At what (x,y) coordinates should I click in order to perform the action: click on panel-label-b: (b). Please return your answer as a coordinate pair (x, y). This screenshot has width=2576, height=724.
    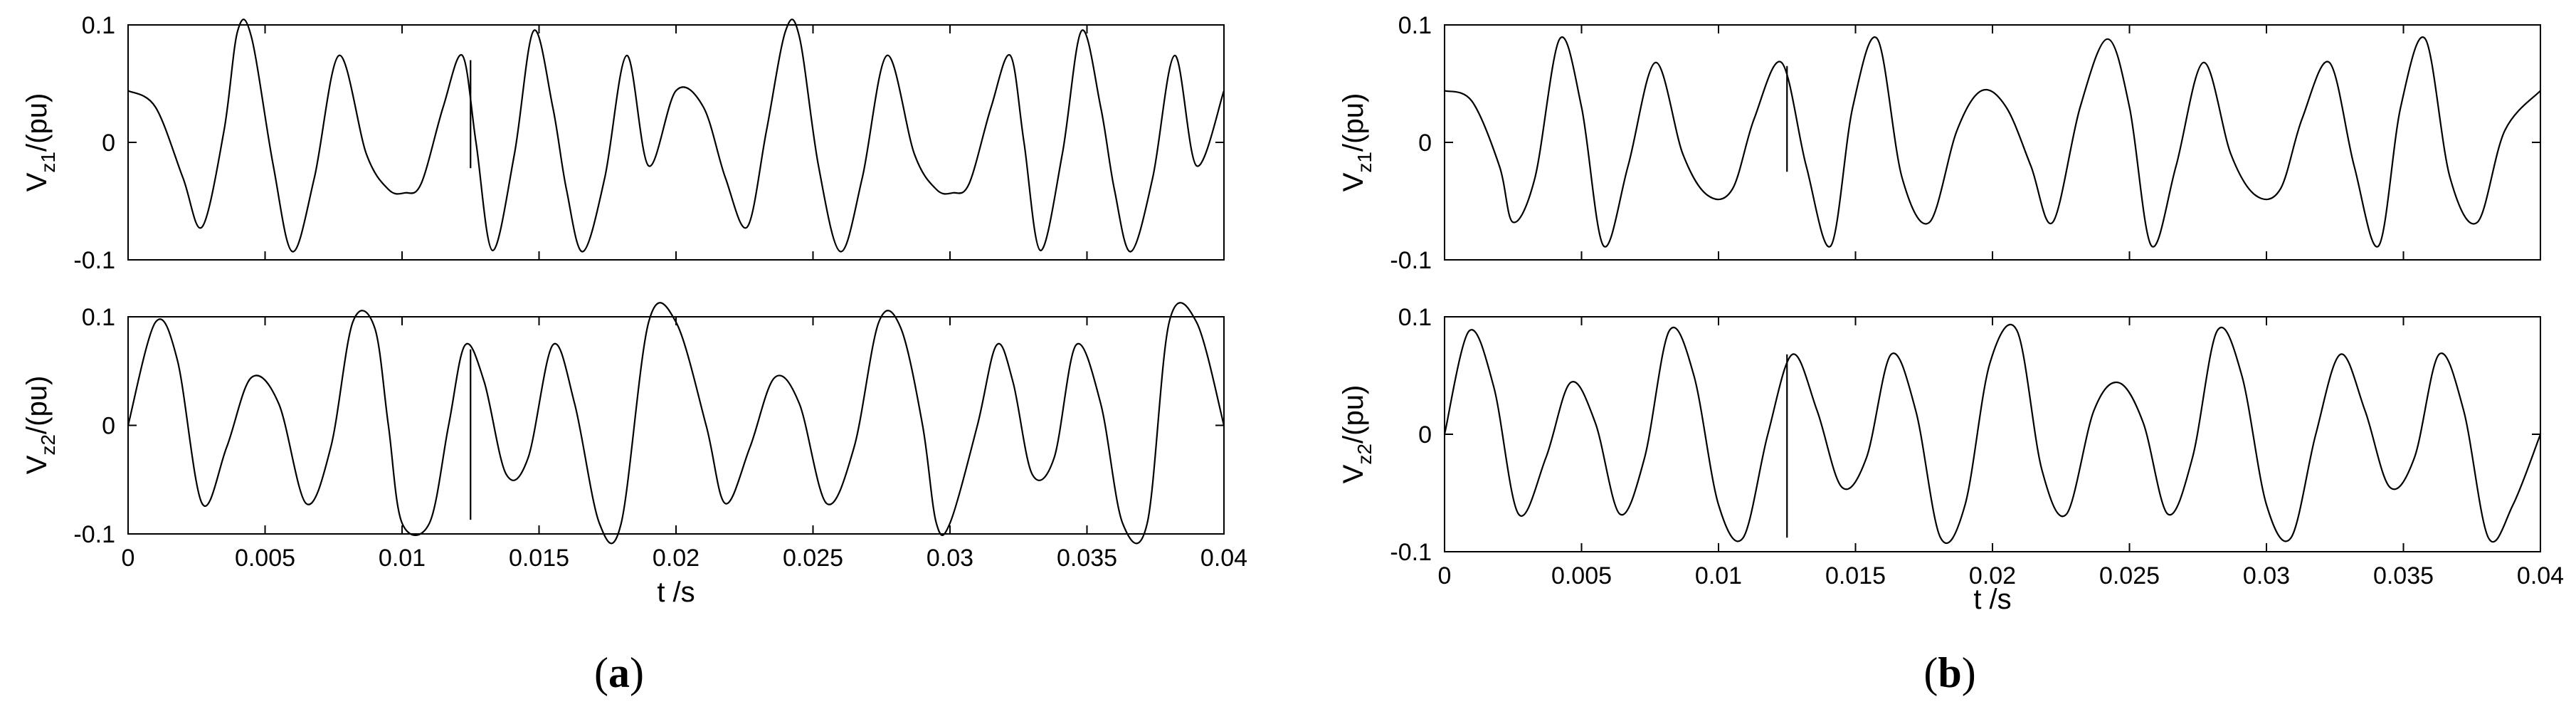
    Looking at the image, I should click on (1949, 673).